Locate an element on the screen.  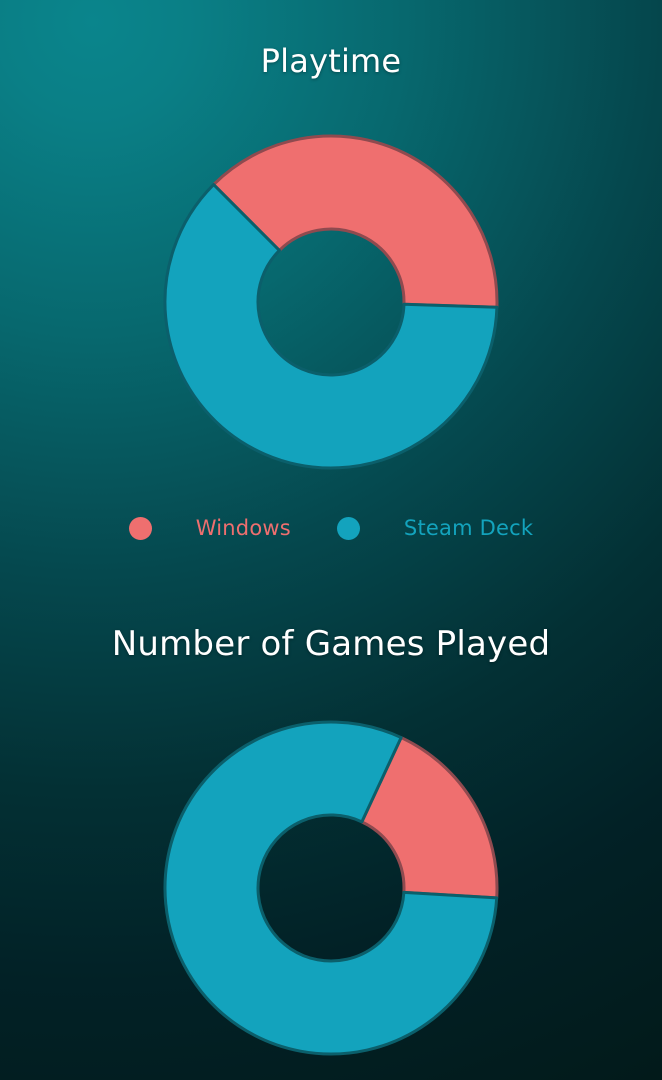
donut-slice-steam-deck is located at coordinates (331, 326).